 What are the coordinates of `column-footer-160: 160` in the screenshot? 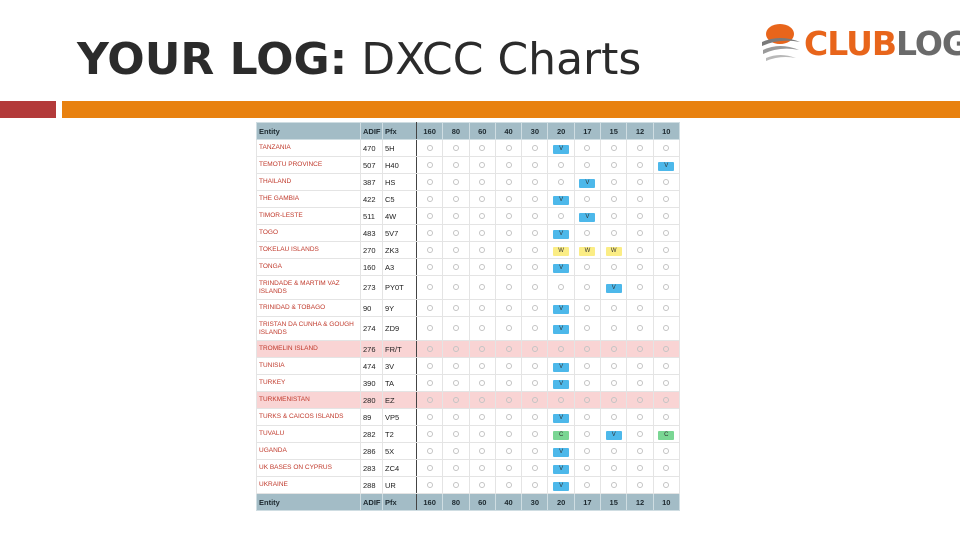 It's located at (429, 502).